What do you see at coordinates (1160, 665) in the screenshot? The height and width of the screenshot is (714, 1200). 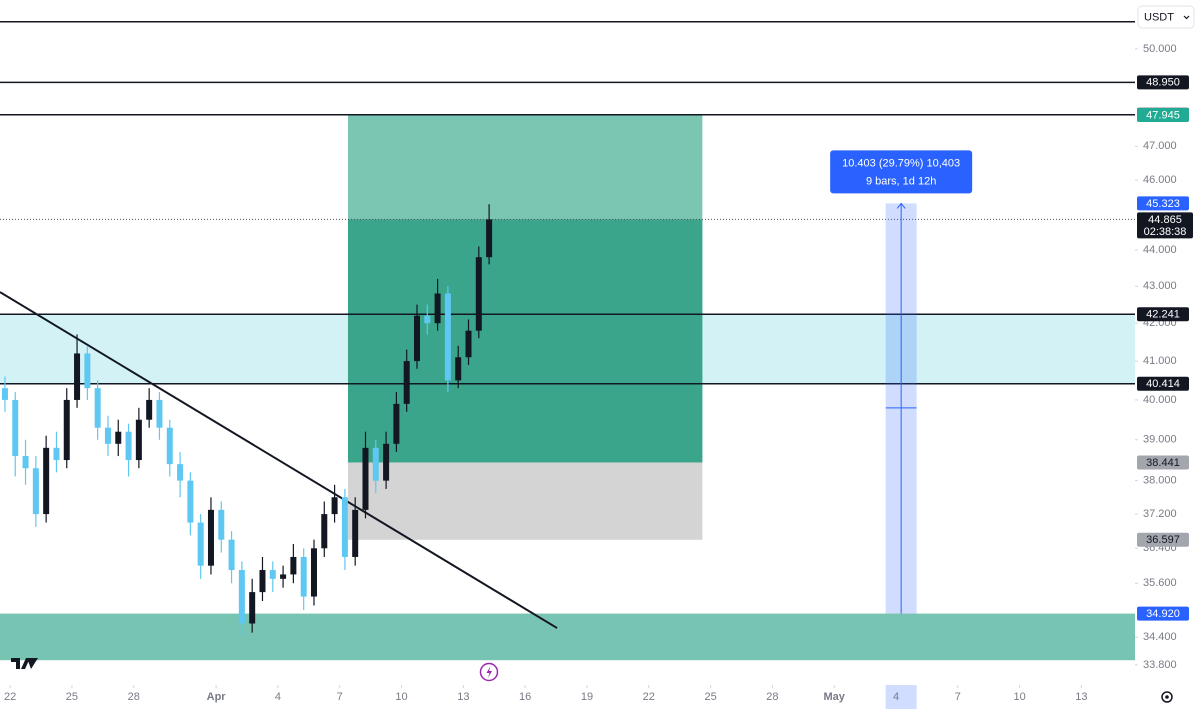 I see `y-tick-label: 33.800` at bounding box center [1160, 665].